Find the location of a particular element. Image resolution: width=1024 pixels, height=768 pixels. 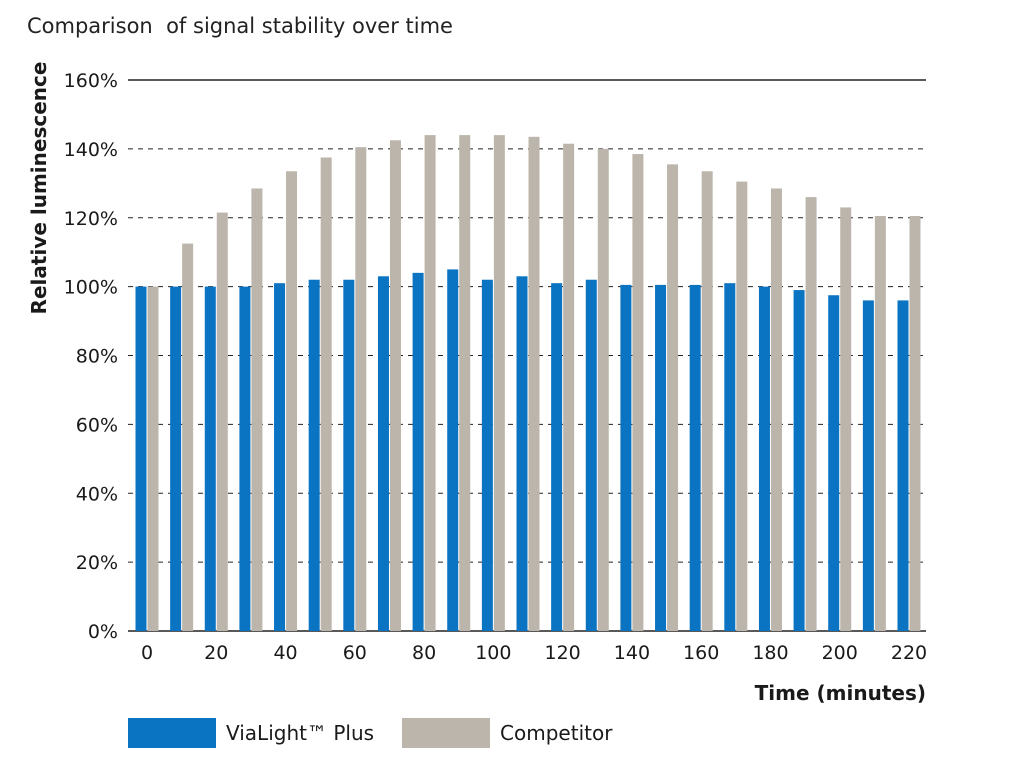

legend-label-vialight: ViaLight™ Plus is located at coordinates (300, 733).